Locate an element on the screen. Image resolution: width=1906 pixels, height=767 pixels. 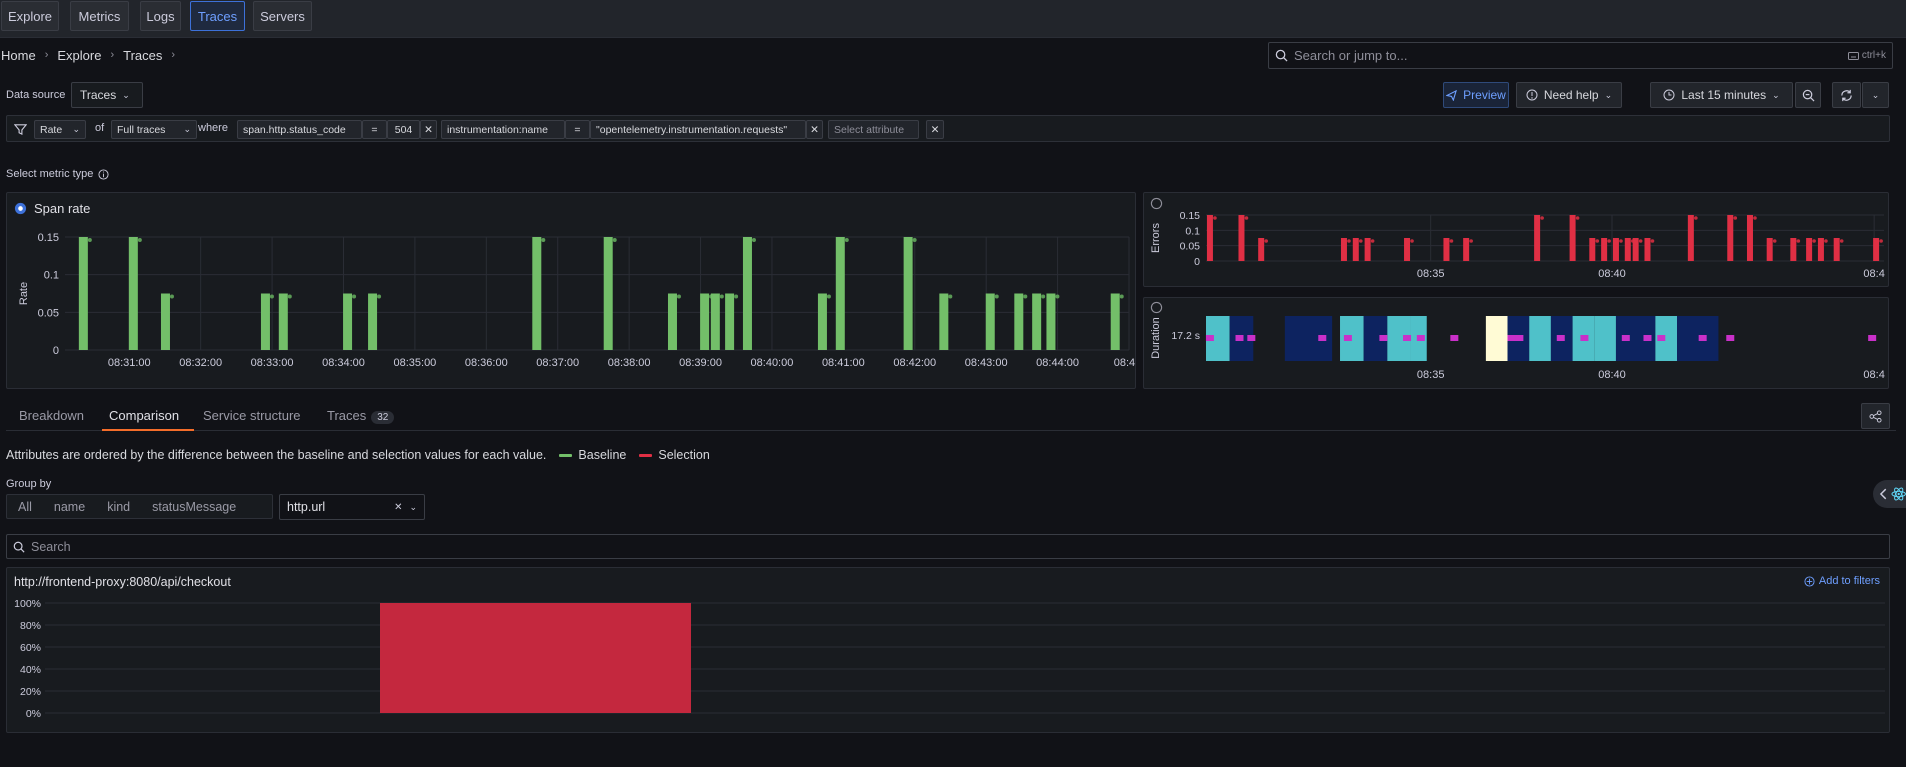
breadcrumb: Home › Explore › Traces › is located at coordinates (88, 55).